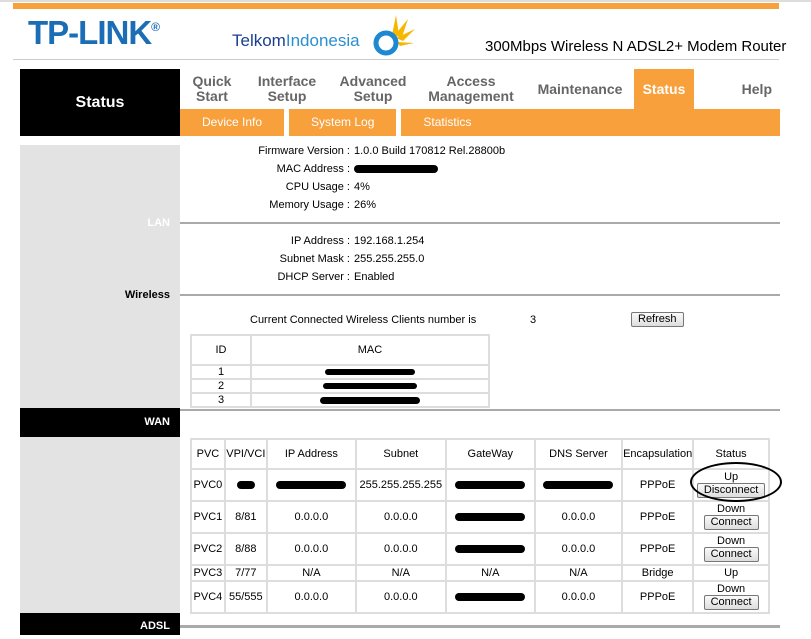  Describe the element at coordinates (287, 122) in the screenshot. I see `subnav-separator` at that location.